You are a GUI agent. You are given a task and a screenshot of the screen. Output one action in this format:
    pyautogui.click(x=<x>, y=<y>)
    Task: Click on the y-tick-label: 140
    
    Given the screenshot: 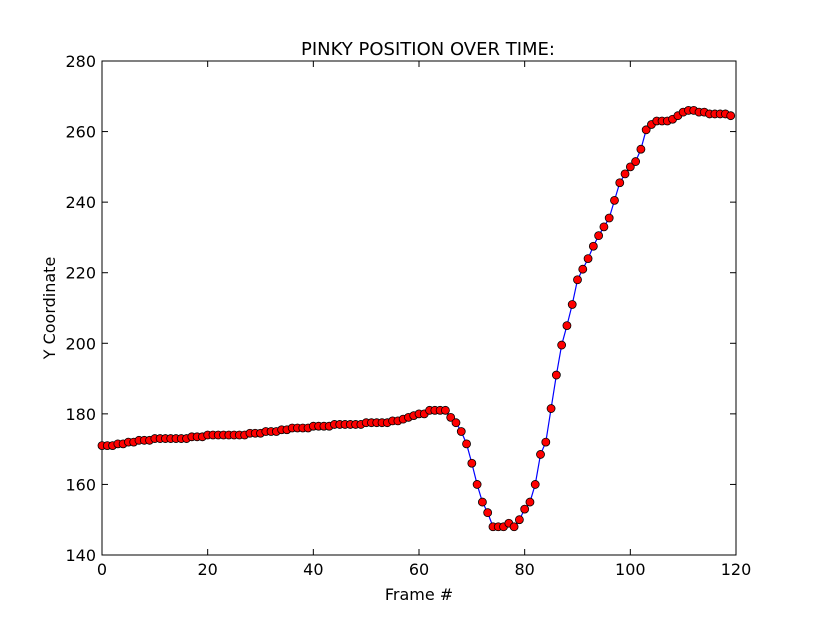 What is the action you would take?
    pyautogui.click(x=80, y=555)
    